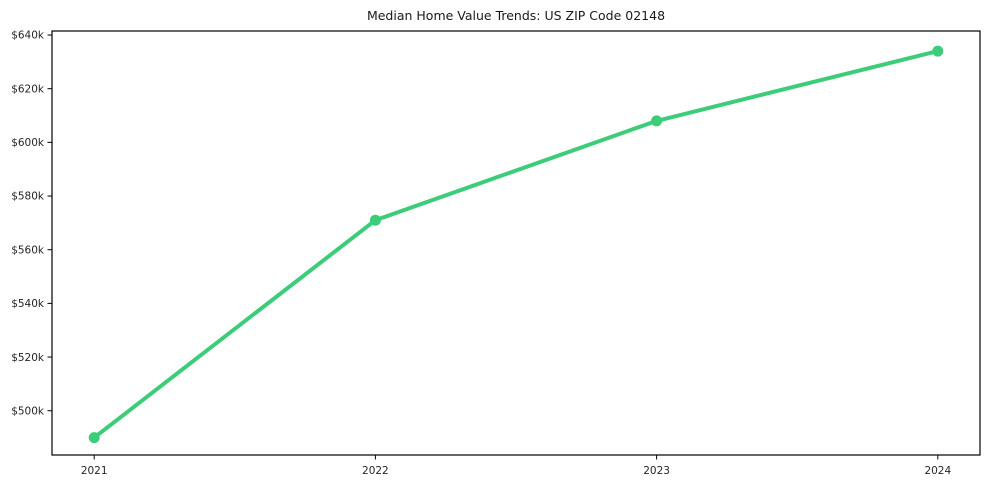 The width and height of the screenshot is (990, 490). Describe the element at coordinates (656, 471) in the screenshot. I see `x-tick-label: 2023` at that location.